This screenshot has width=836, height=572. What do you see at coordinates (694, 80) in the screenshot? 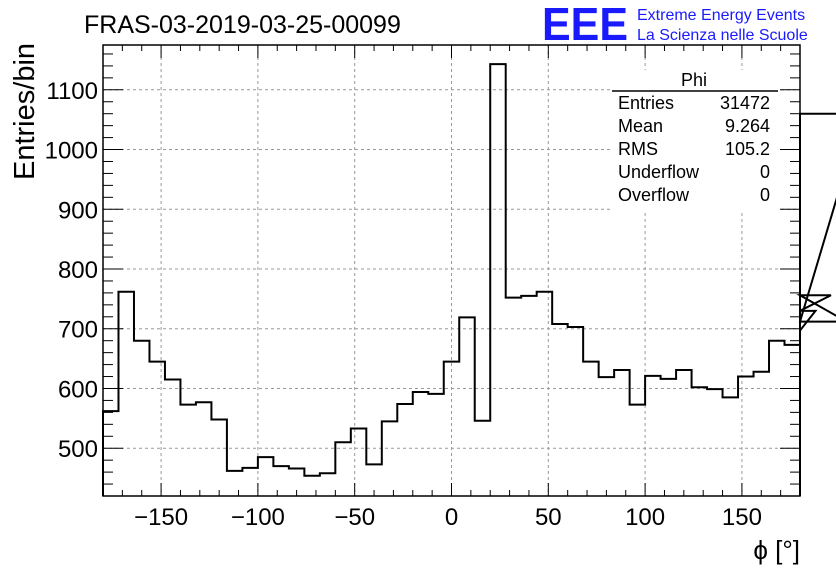
I see `stats-box-title: Phi` at bounding box center [694, 80].